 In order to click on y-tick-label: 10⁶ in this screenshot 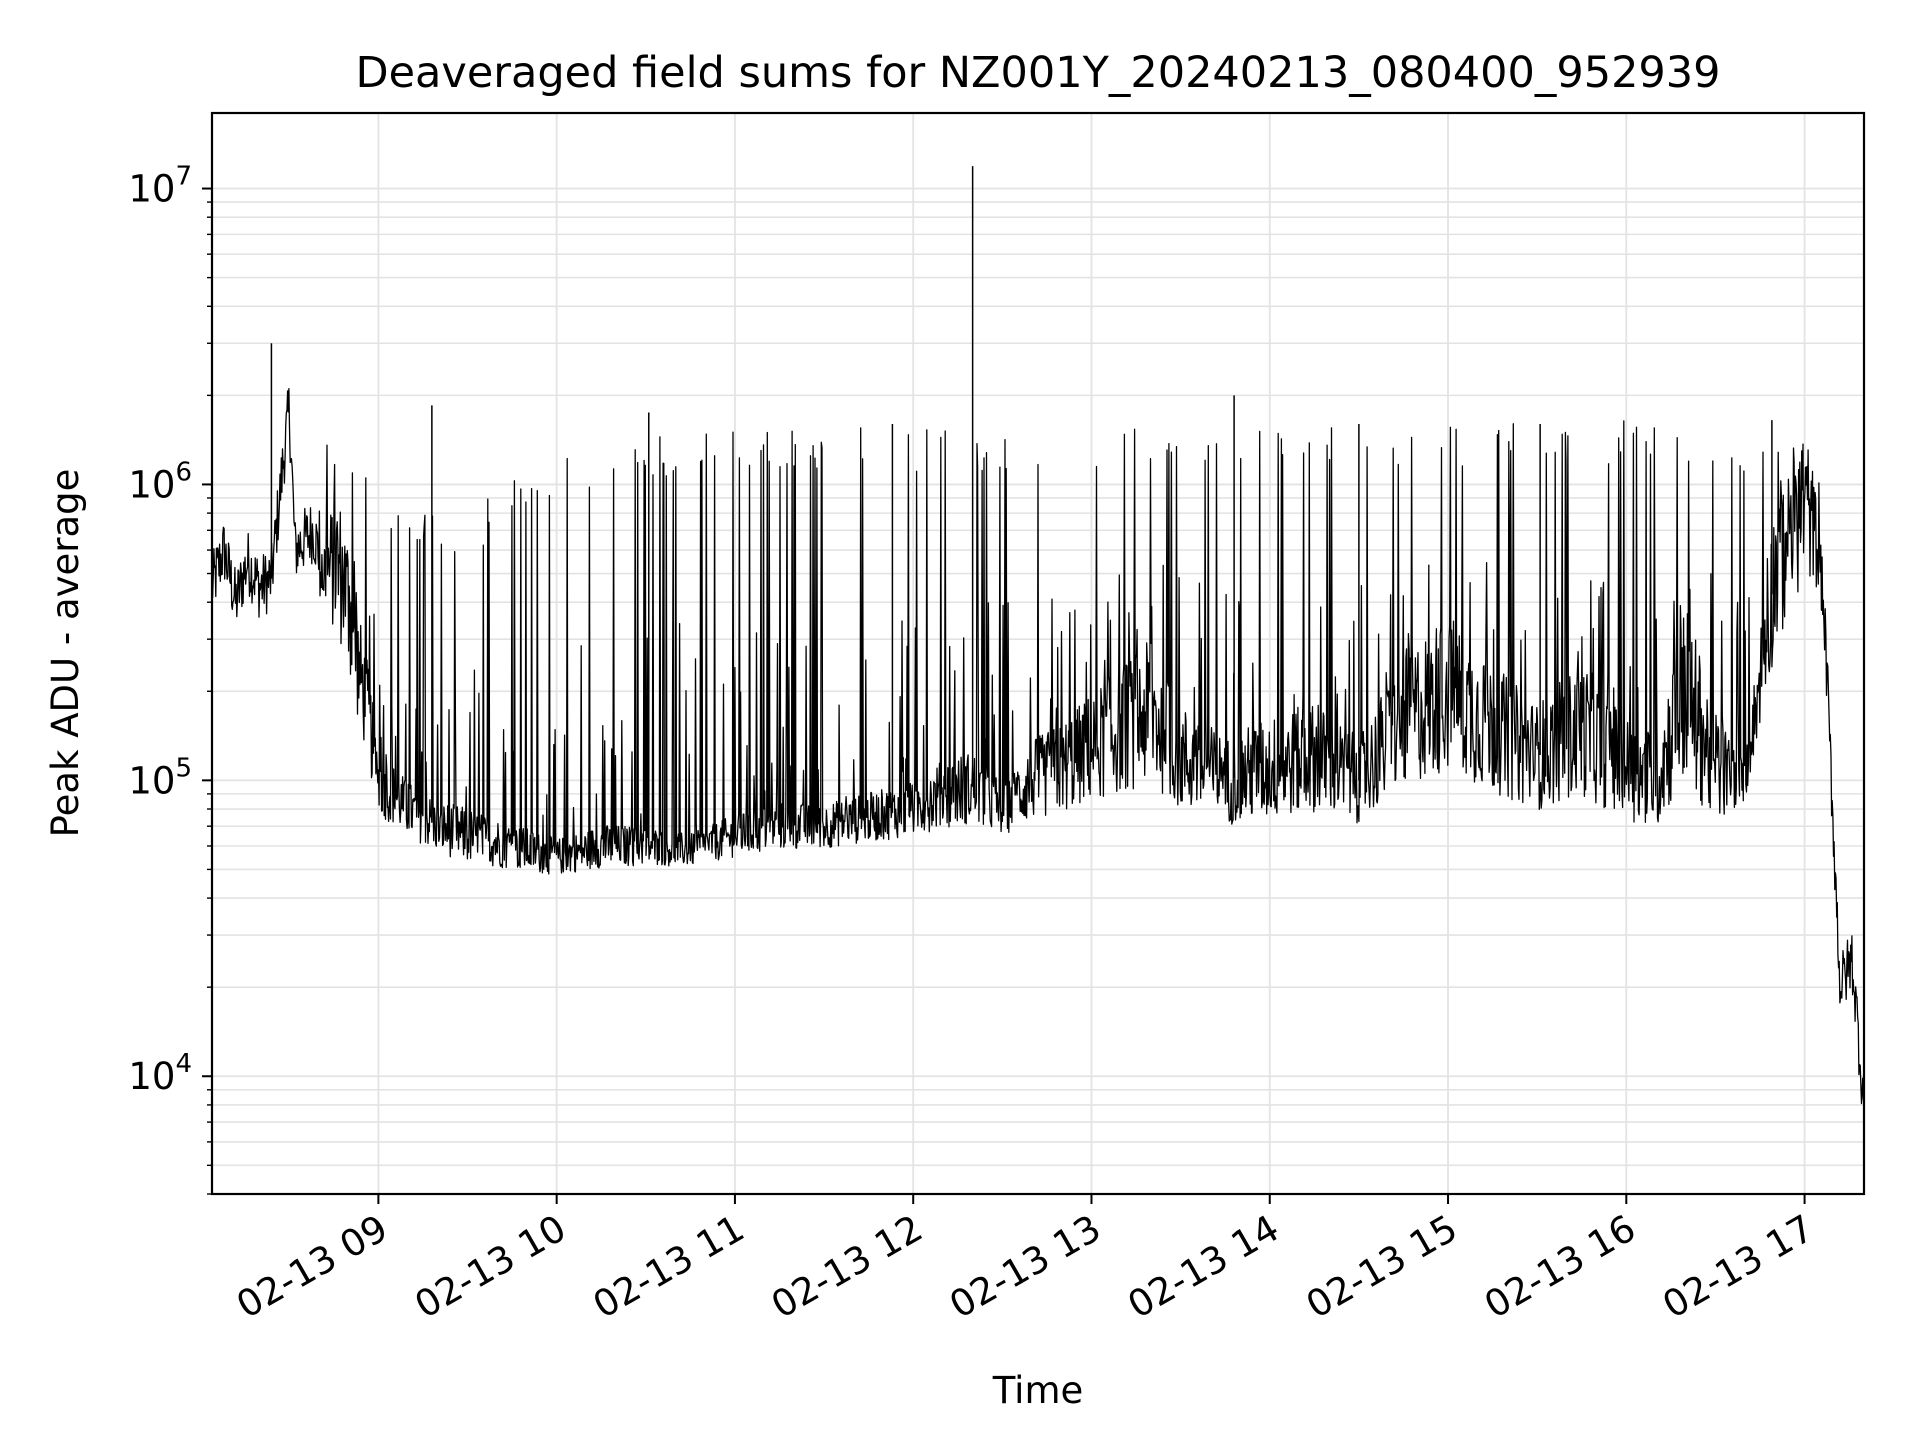, I will do `click(160, 481)`.